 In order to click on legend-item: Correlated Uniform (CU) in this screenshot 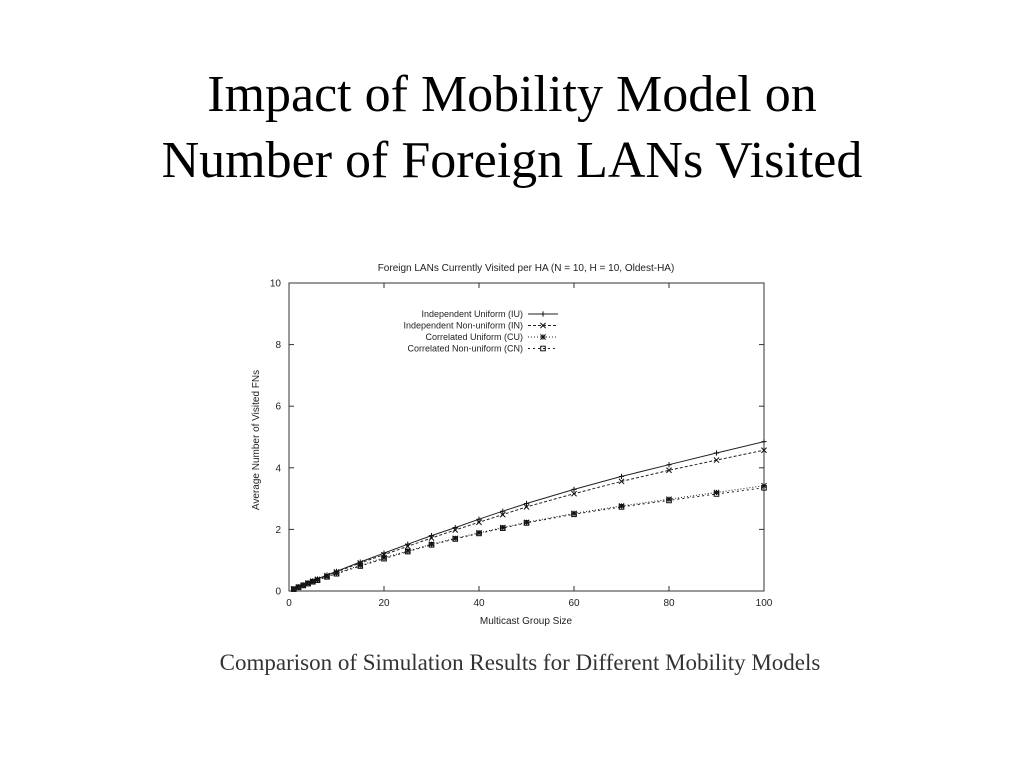, I will do `click(491, 337)`.